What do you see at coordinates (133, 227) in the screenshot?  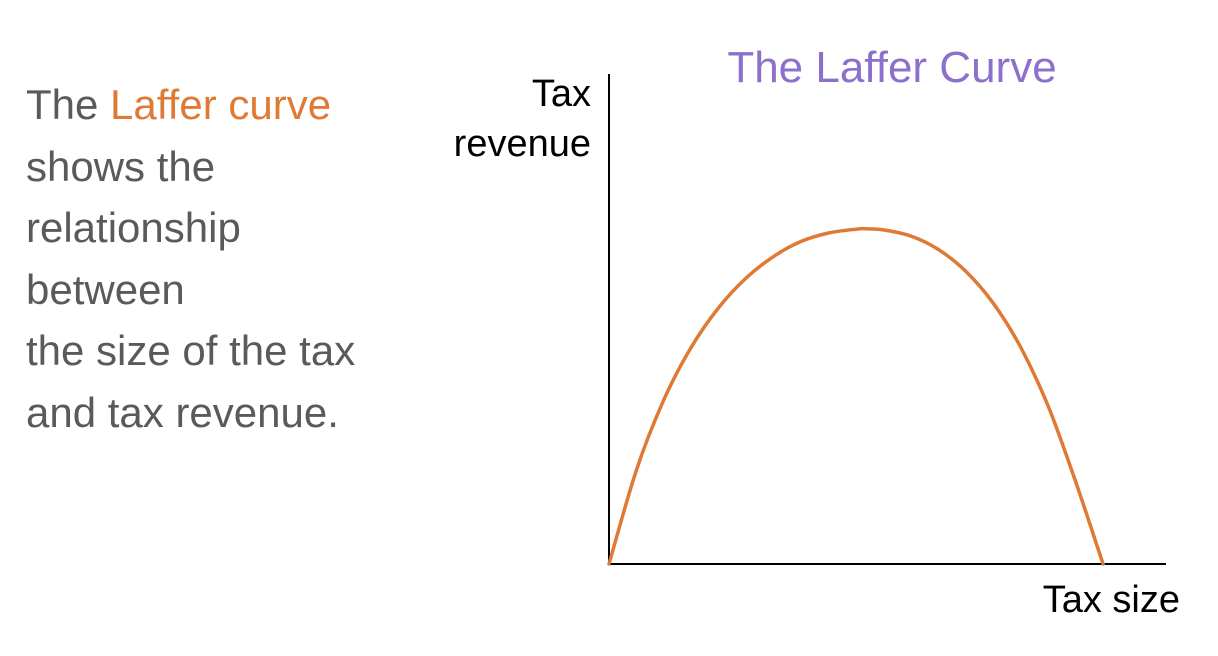 I see `description-line-3: relationship` at bounding box center [133, 227].